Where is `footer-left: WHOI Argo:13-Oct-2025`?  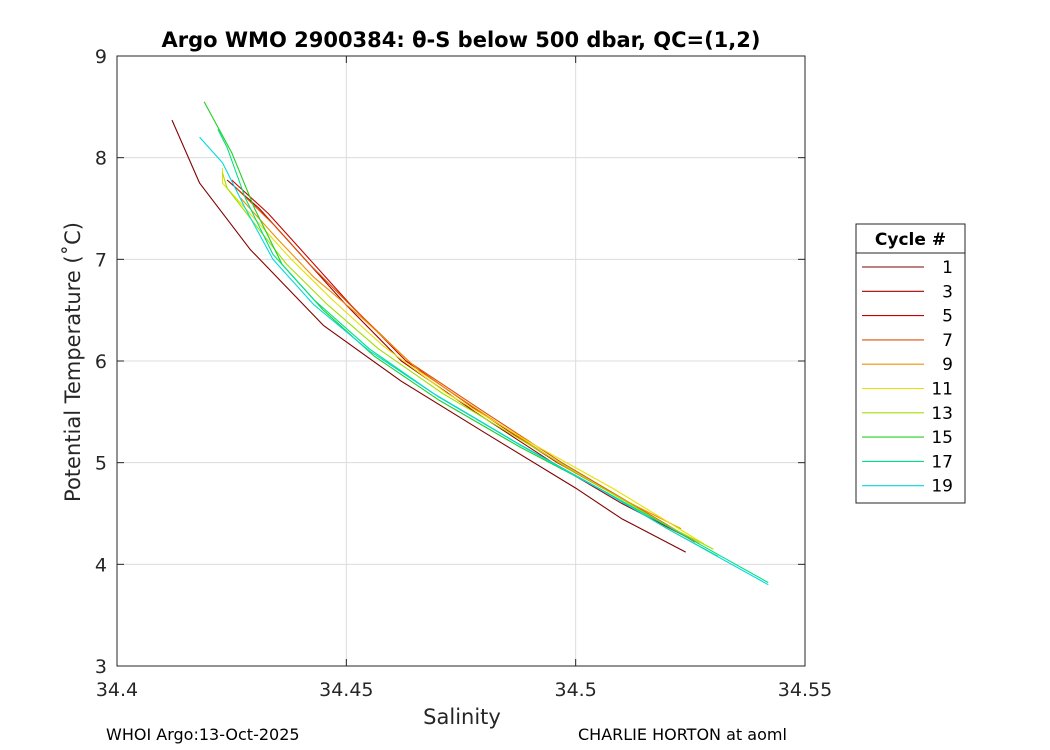
footer-left: WHOI Argo:13-Oct-2025 is located at coordinates (203, 734).